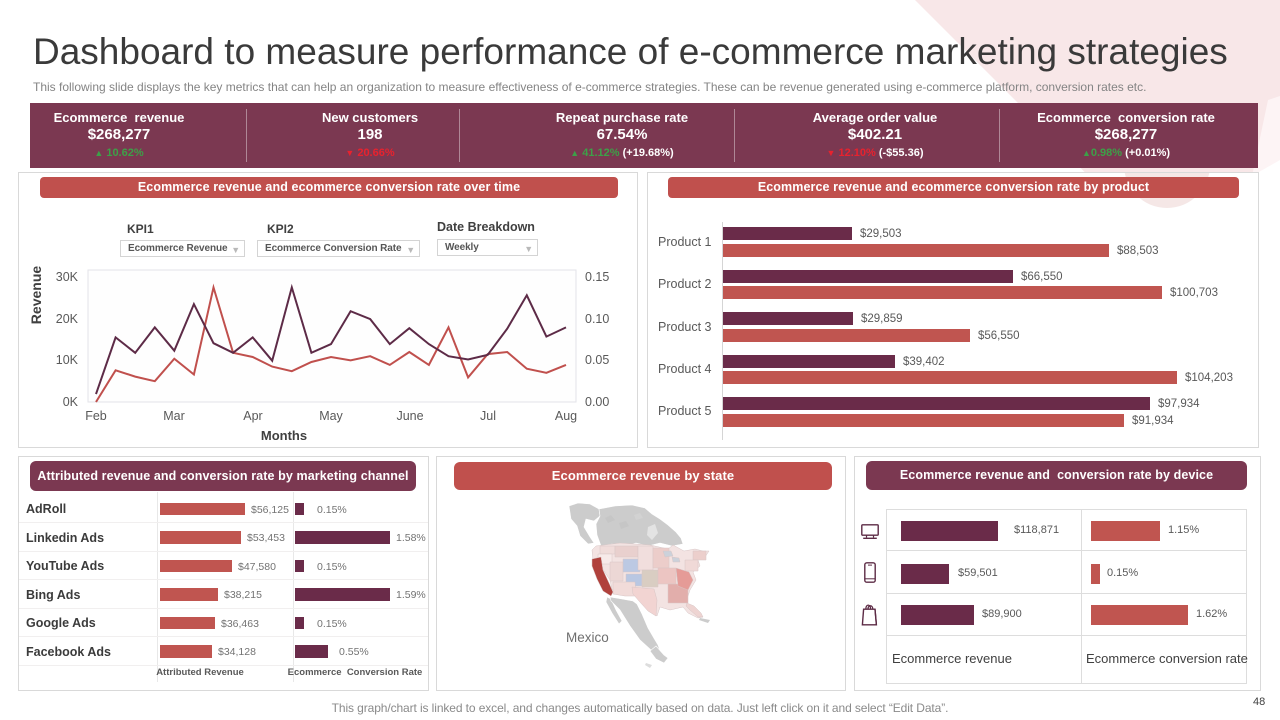 This screenshot has height=720, width=1280. Describe the element at coordinates (252, 416) in the screenshot. I see `svg-text: Apr` at that location.